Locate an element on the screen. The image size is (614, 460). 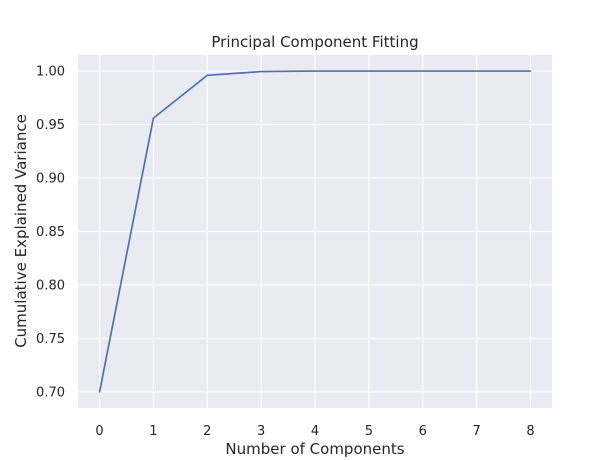
y-tick-label: 0.95 is located at coordinates (50, 125).